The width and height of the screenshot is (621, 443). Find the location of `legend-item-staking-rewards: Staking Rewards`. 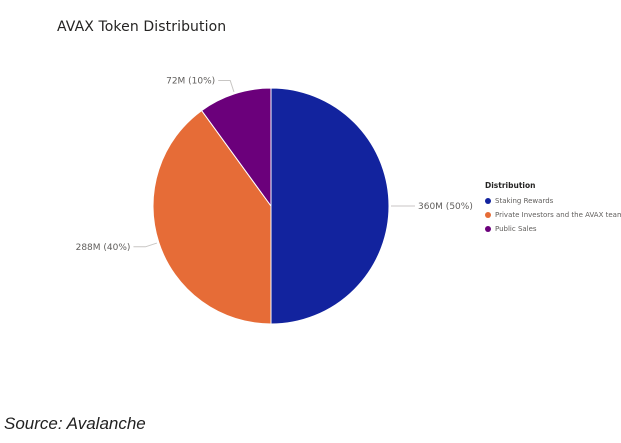

legend-item-staking-rewards: Staking Rewards is located at coordinates (553, 201).